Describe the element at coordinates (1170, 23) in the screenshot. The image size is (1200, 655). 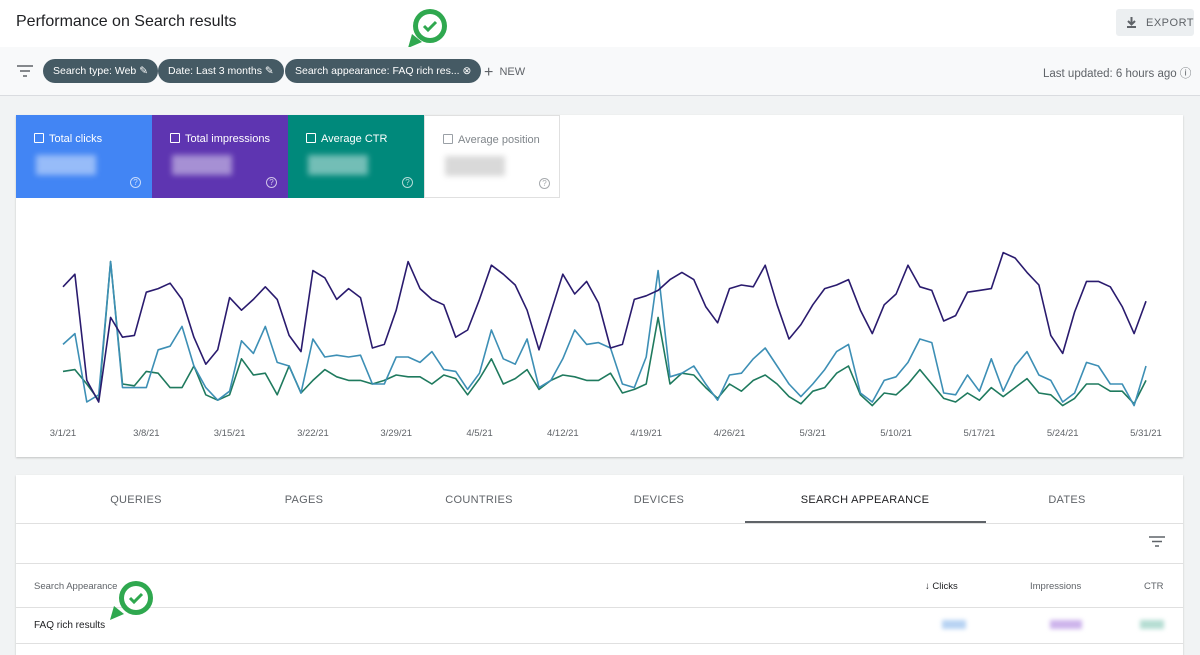
I see `export-label: EXPORT` at that location.